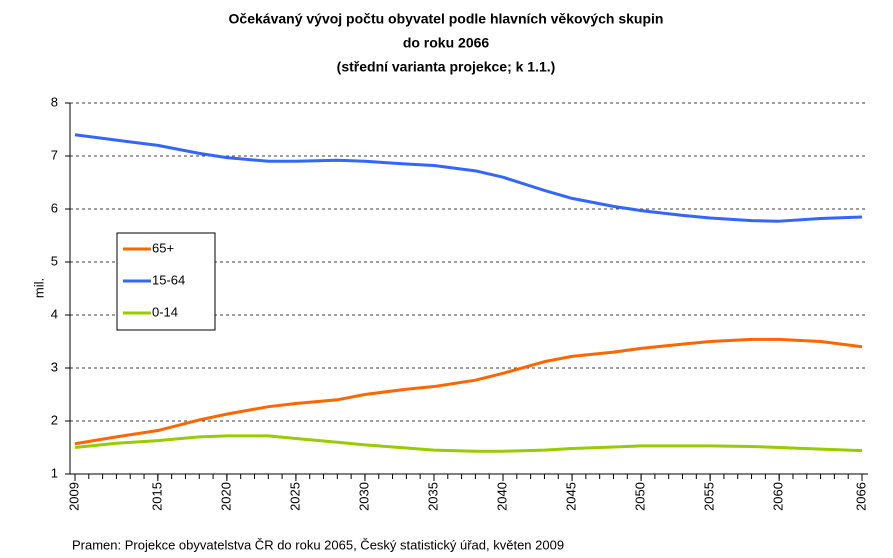 The image size is (893, 558). What do you see at coordinates (225, 496) in the screenshot?
I see `x-tick-label: 2020` at bounding box center [225, 496].